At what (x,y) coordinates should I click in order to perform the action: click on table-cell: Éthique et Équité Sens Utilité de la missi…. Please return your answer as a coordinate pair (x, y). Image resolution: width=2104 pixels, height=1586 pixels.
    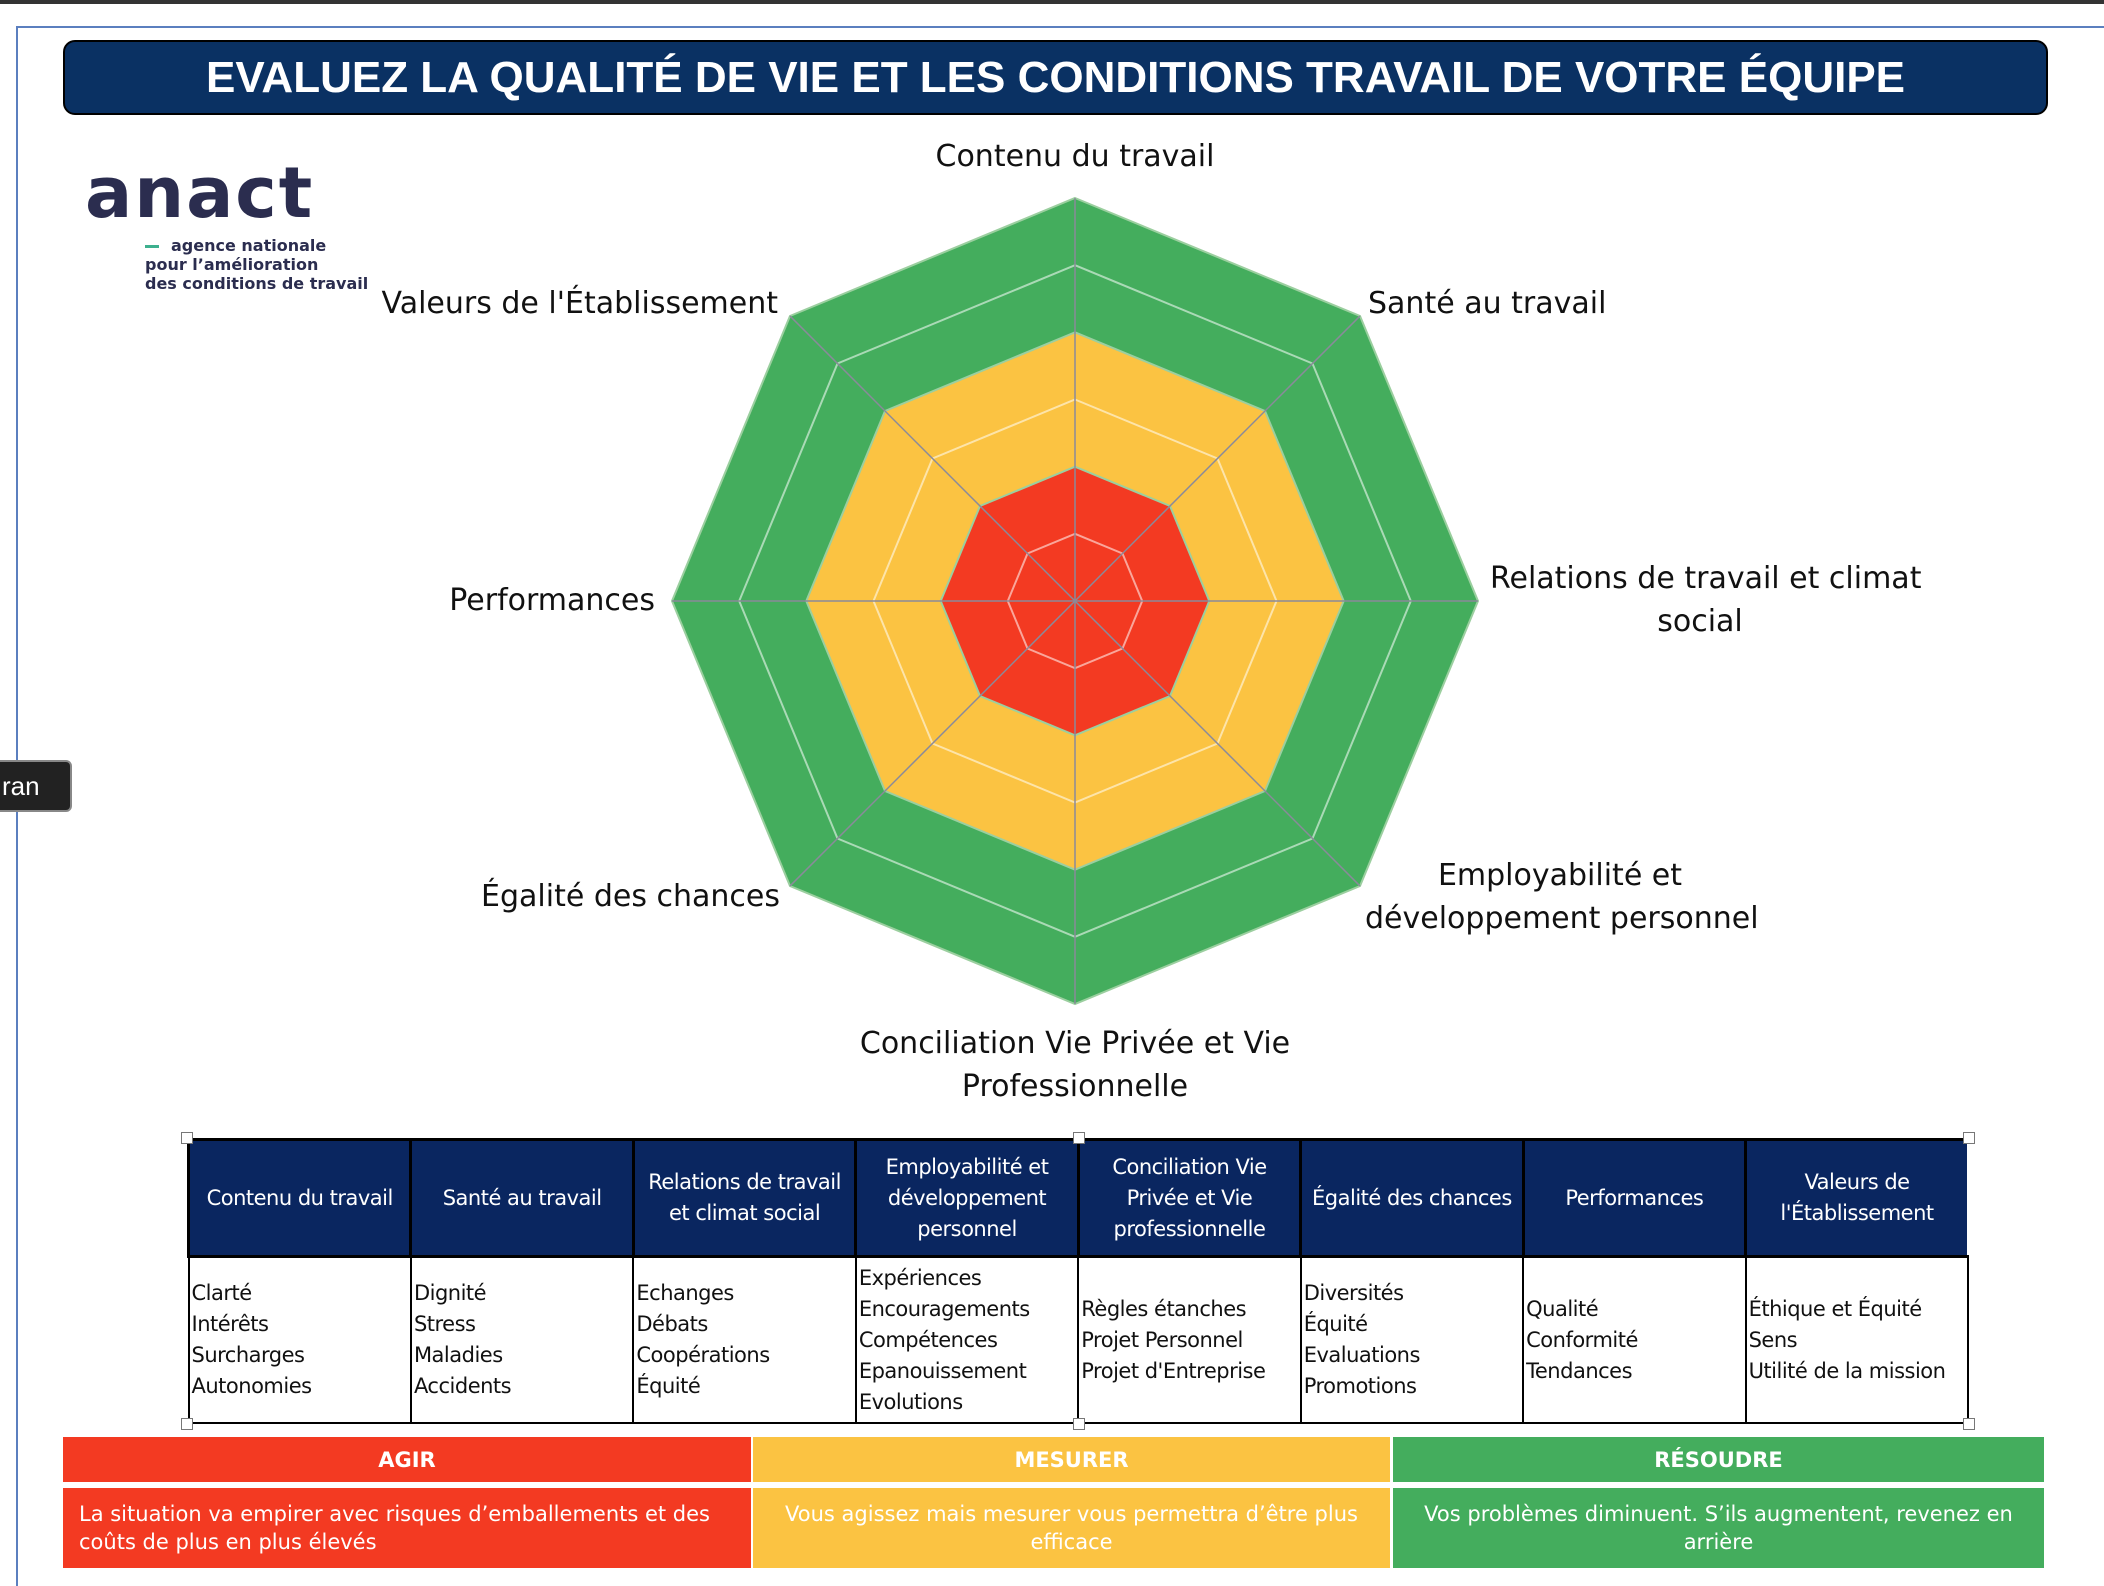
    Looking at the image, I should click on (1857, 1339).